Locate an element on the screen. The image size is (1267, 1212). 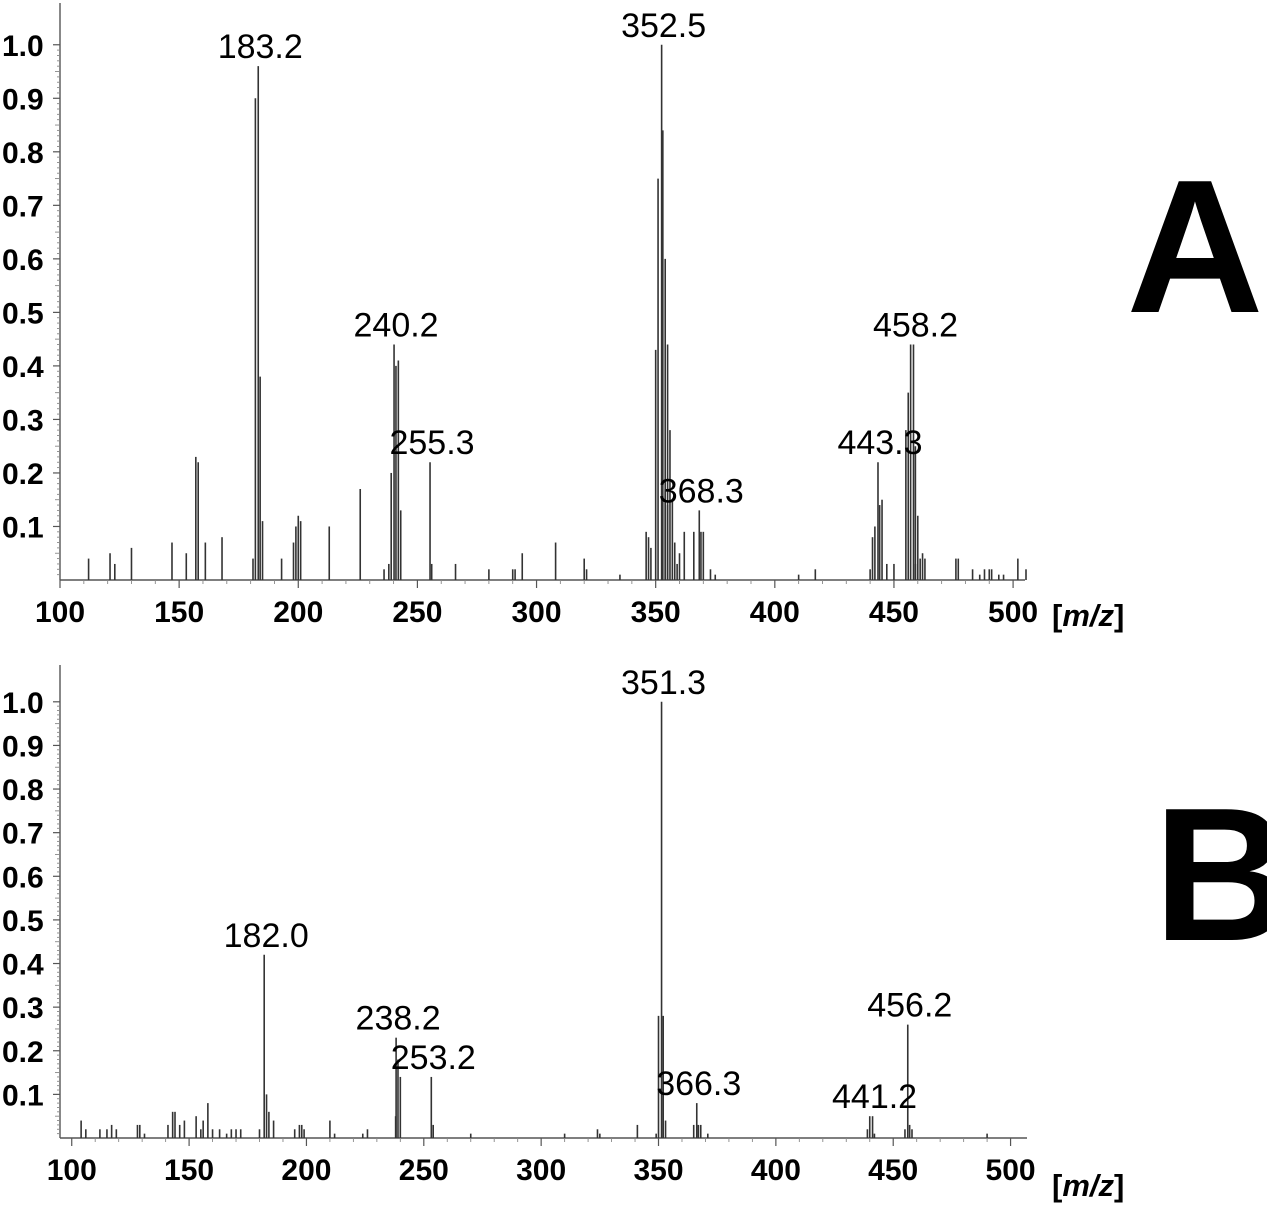
p0-y-tick-label: 0.4 is located at coordinates (23, 367).